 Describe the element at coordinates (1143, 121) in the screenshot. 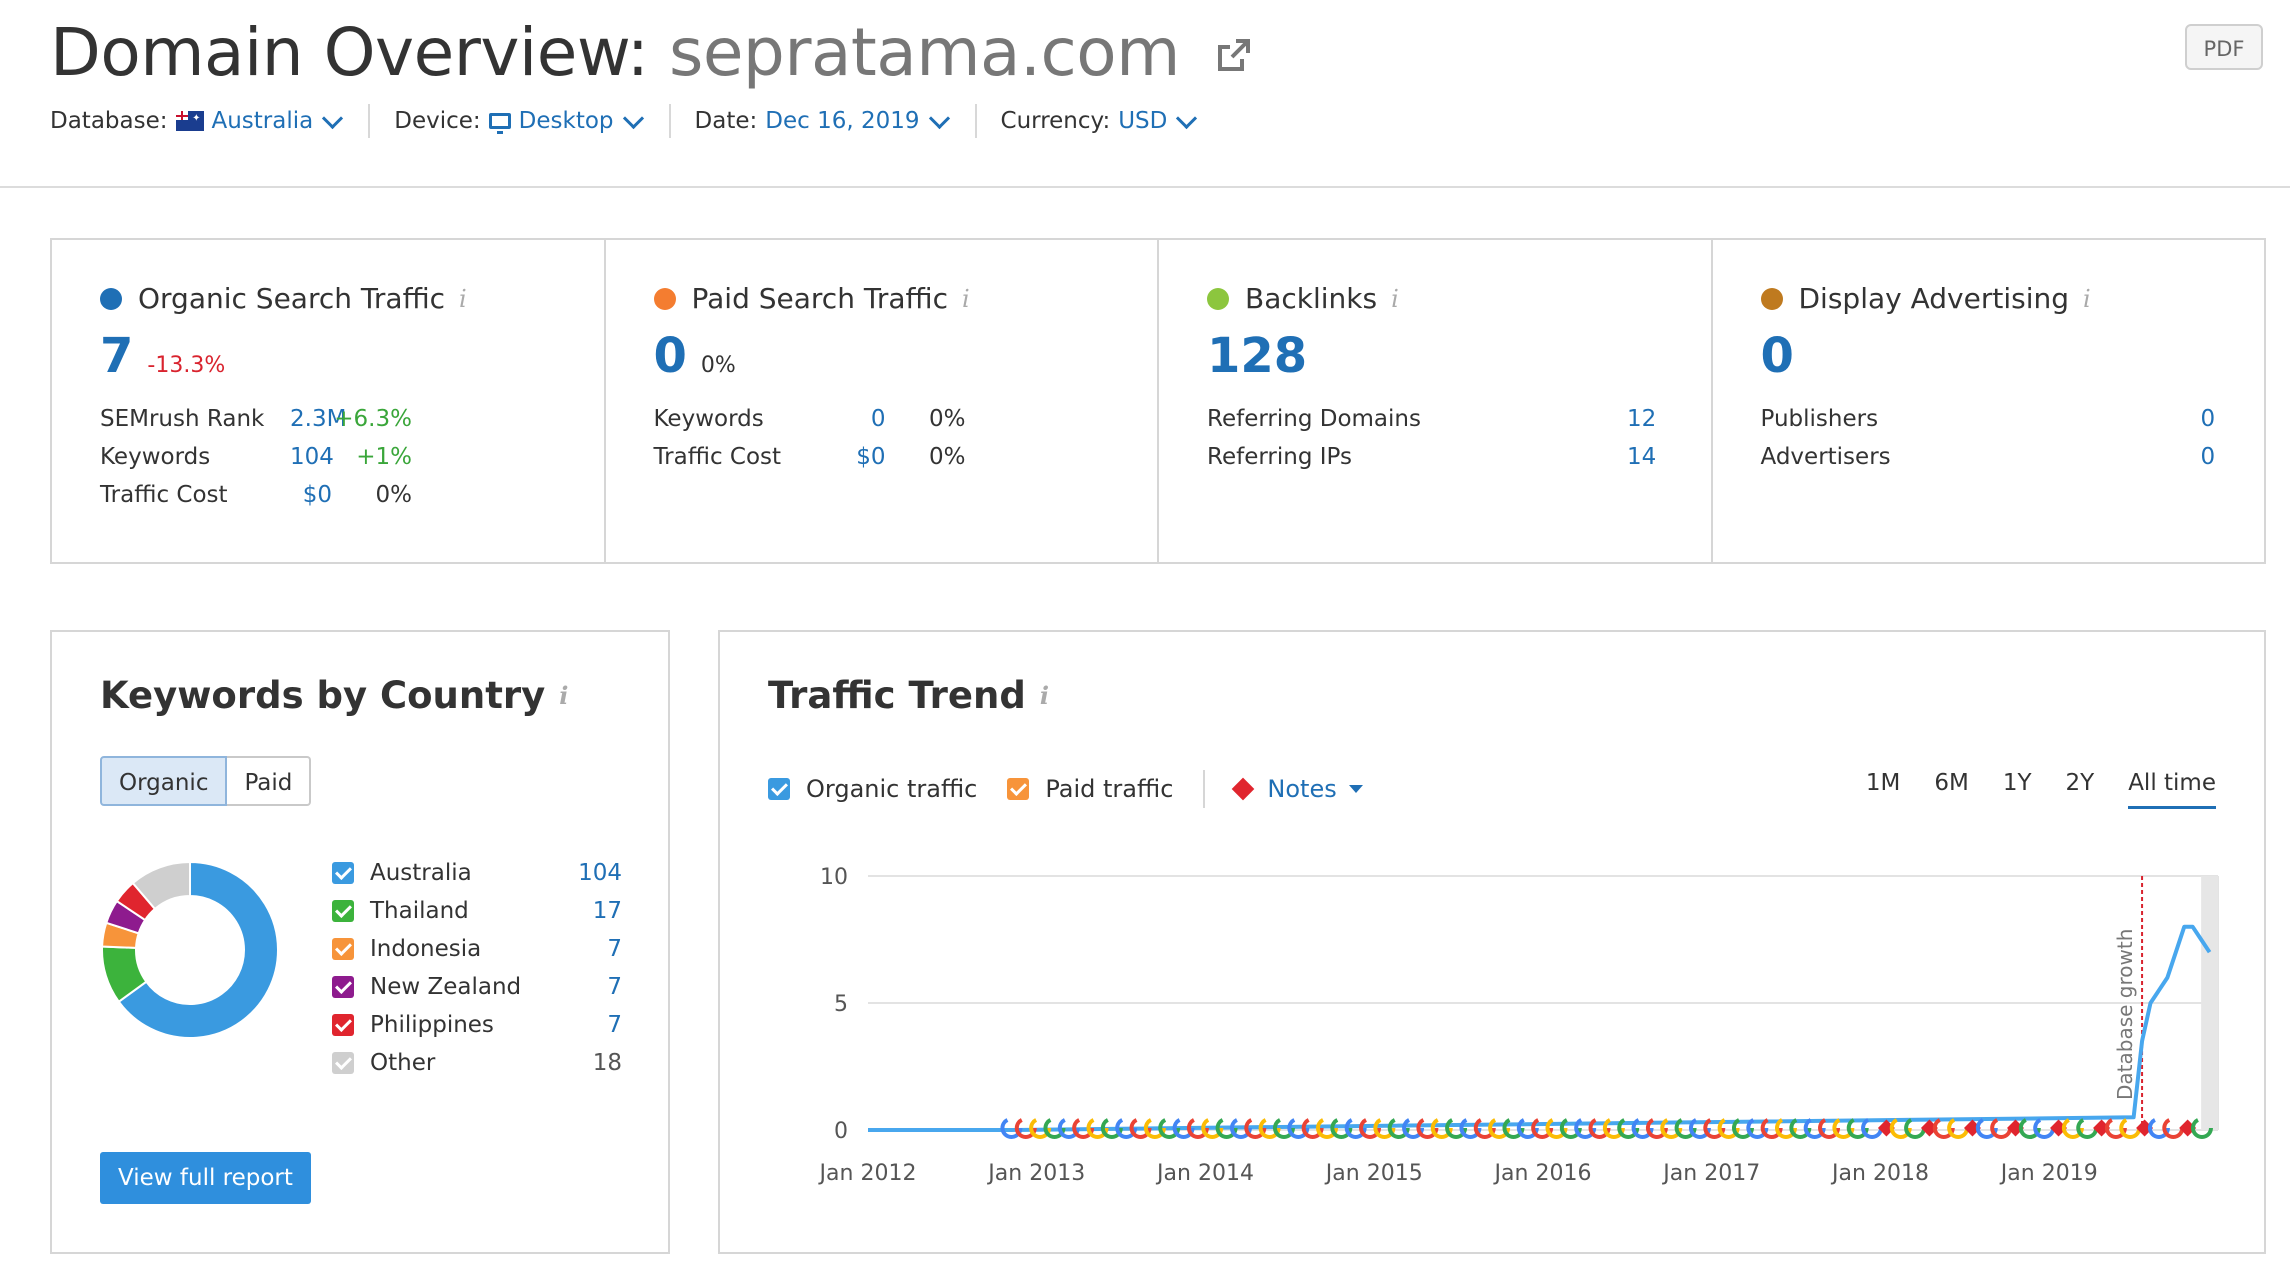

I see `currency-value: USD` at that location.